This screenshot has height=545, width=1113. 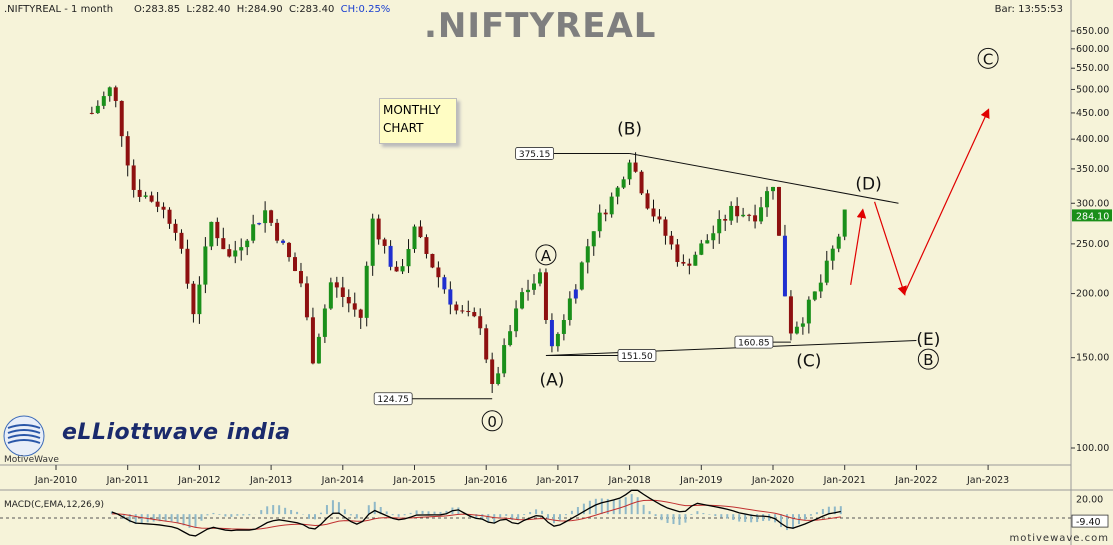 I want to click on last-price-box, so click(x=1092, y=215).